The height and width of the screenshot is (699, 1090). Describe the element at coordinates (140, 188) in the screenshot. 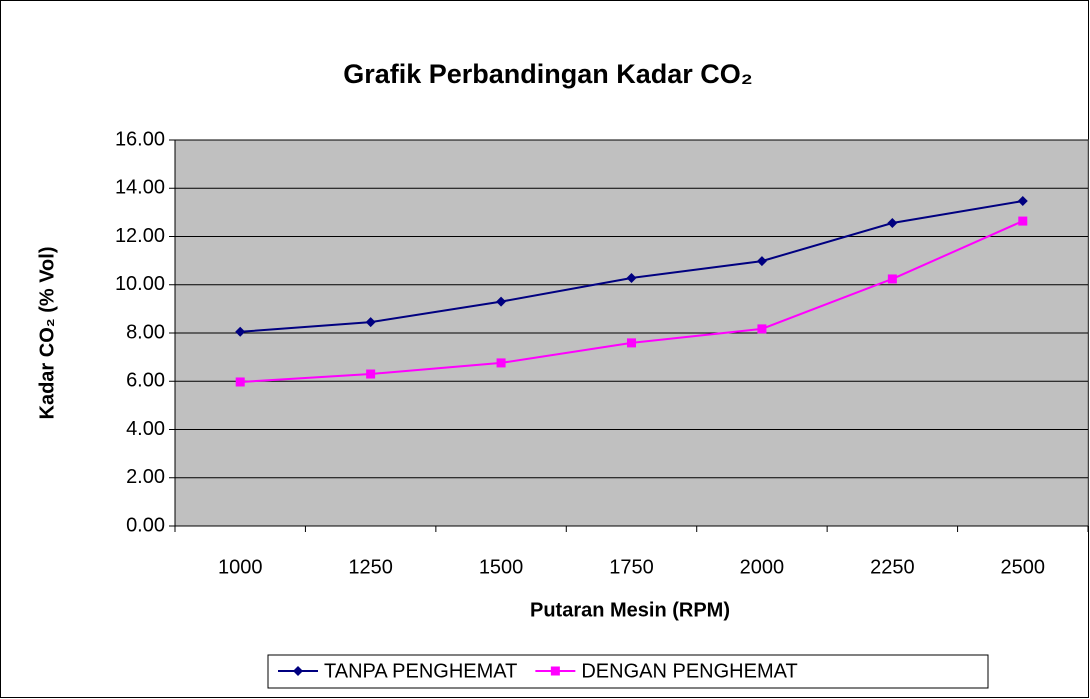

I see `y-tick-label: 14.00` at that location.